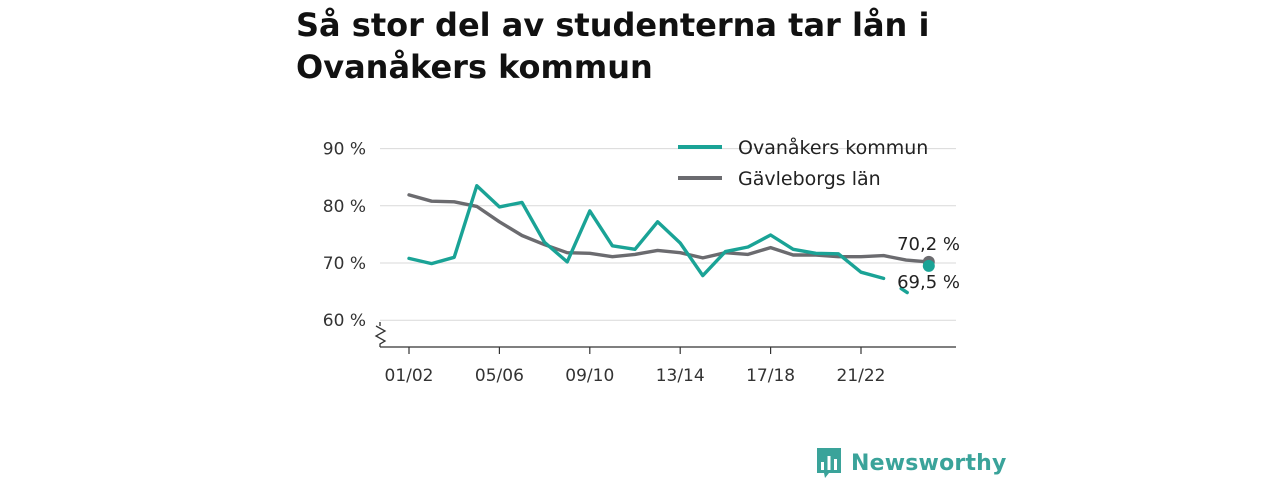 The height and width of the screenshot is (480, 1280). What do you see at coordinates (809, 179) in the screenshot?
I see `legend-label: Gävleborgs län` at bounding box center [809, 179].